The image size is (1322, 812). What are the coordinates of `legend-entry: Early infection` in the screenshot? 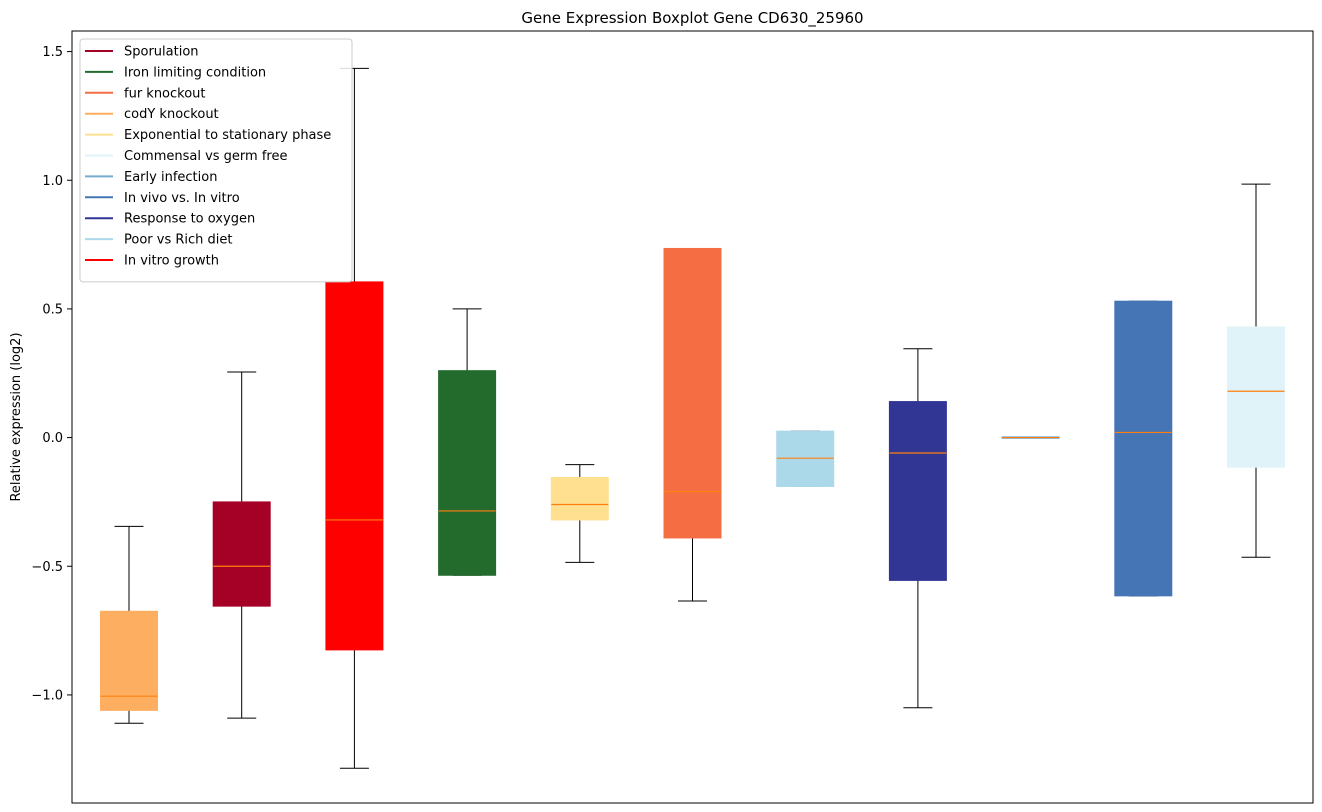 It's located at (151, 177).